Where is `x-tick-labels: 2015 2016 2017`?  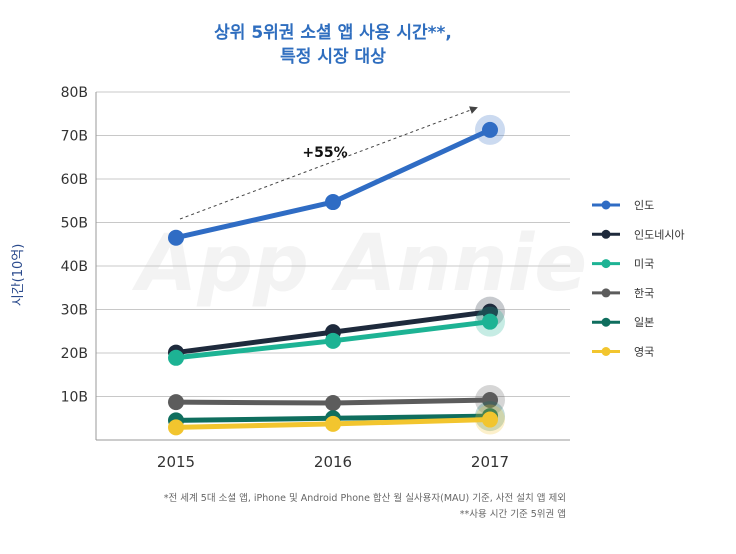 x-tick-labels: 2015 2016 2017 is located at coordinates (333, 462).